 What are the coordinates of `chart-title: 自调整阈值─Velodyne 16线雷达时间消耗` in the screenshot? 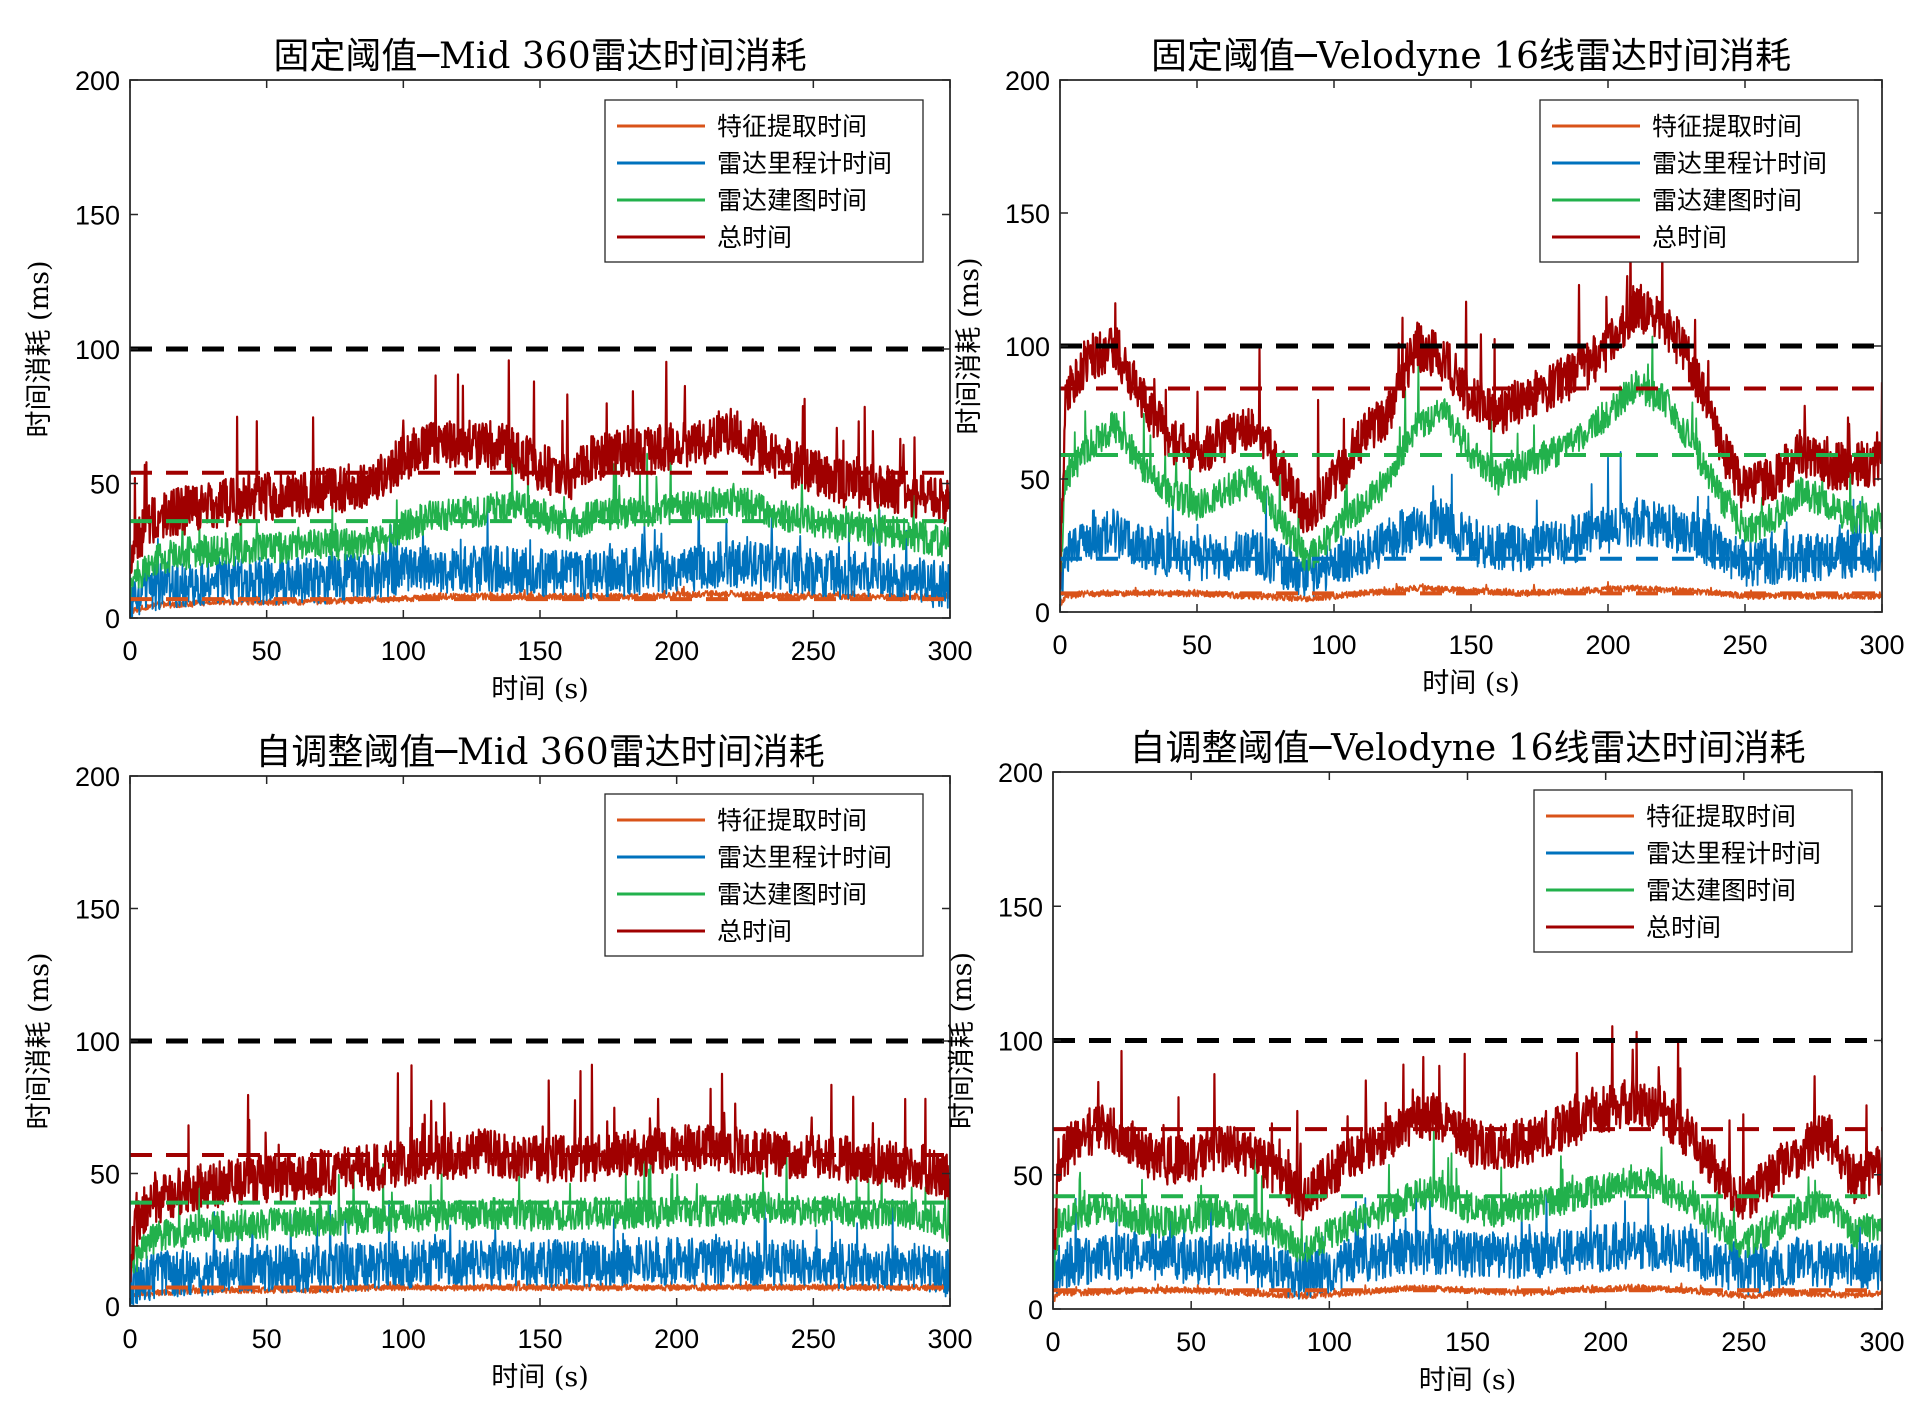 It's located at (1468, 748).